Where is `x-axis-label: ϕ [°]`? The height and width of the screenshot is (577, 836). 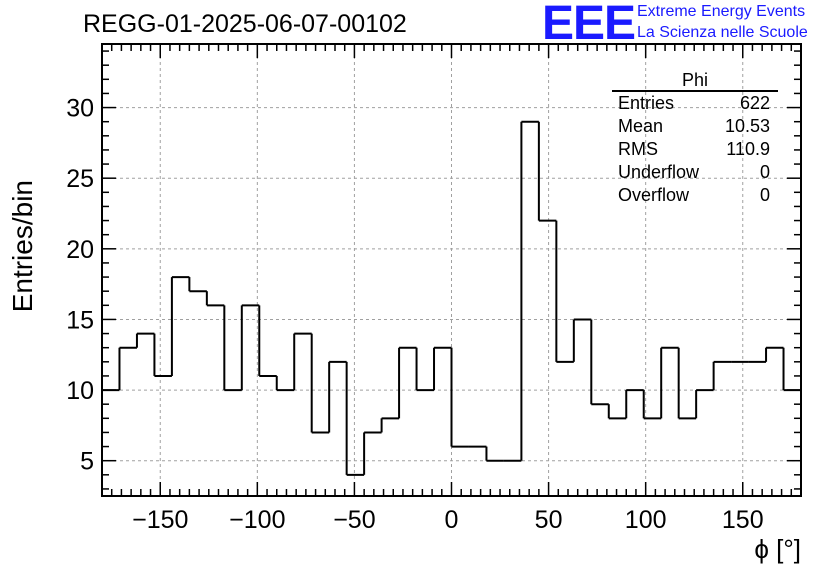
x-axis-label: ϕ [°] is located at coordinates (777, 549).